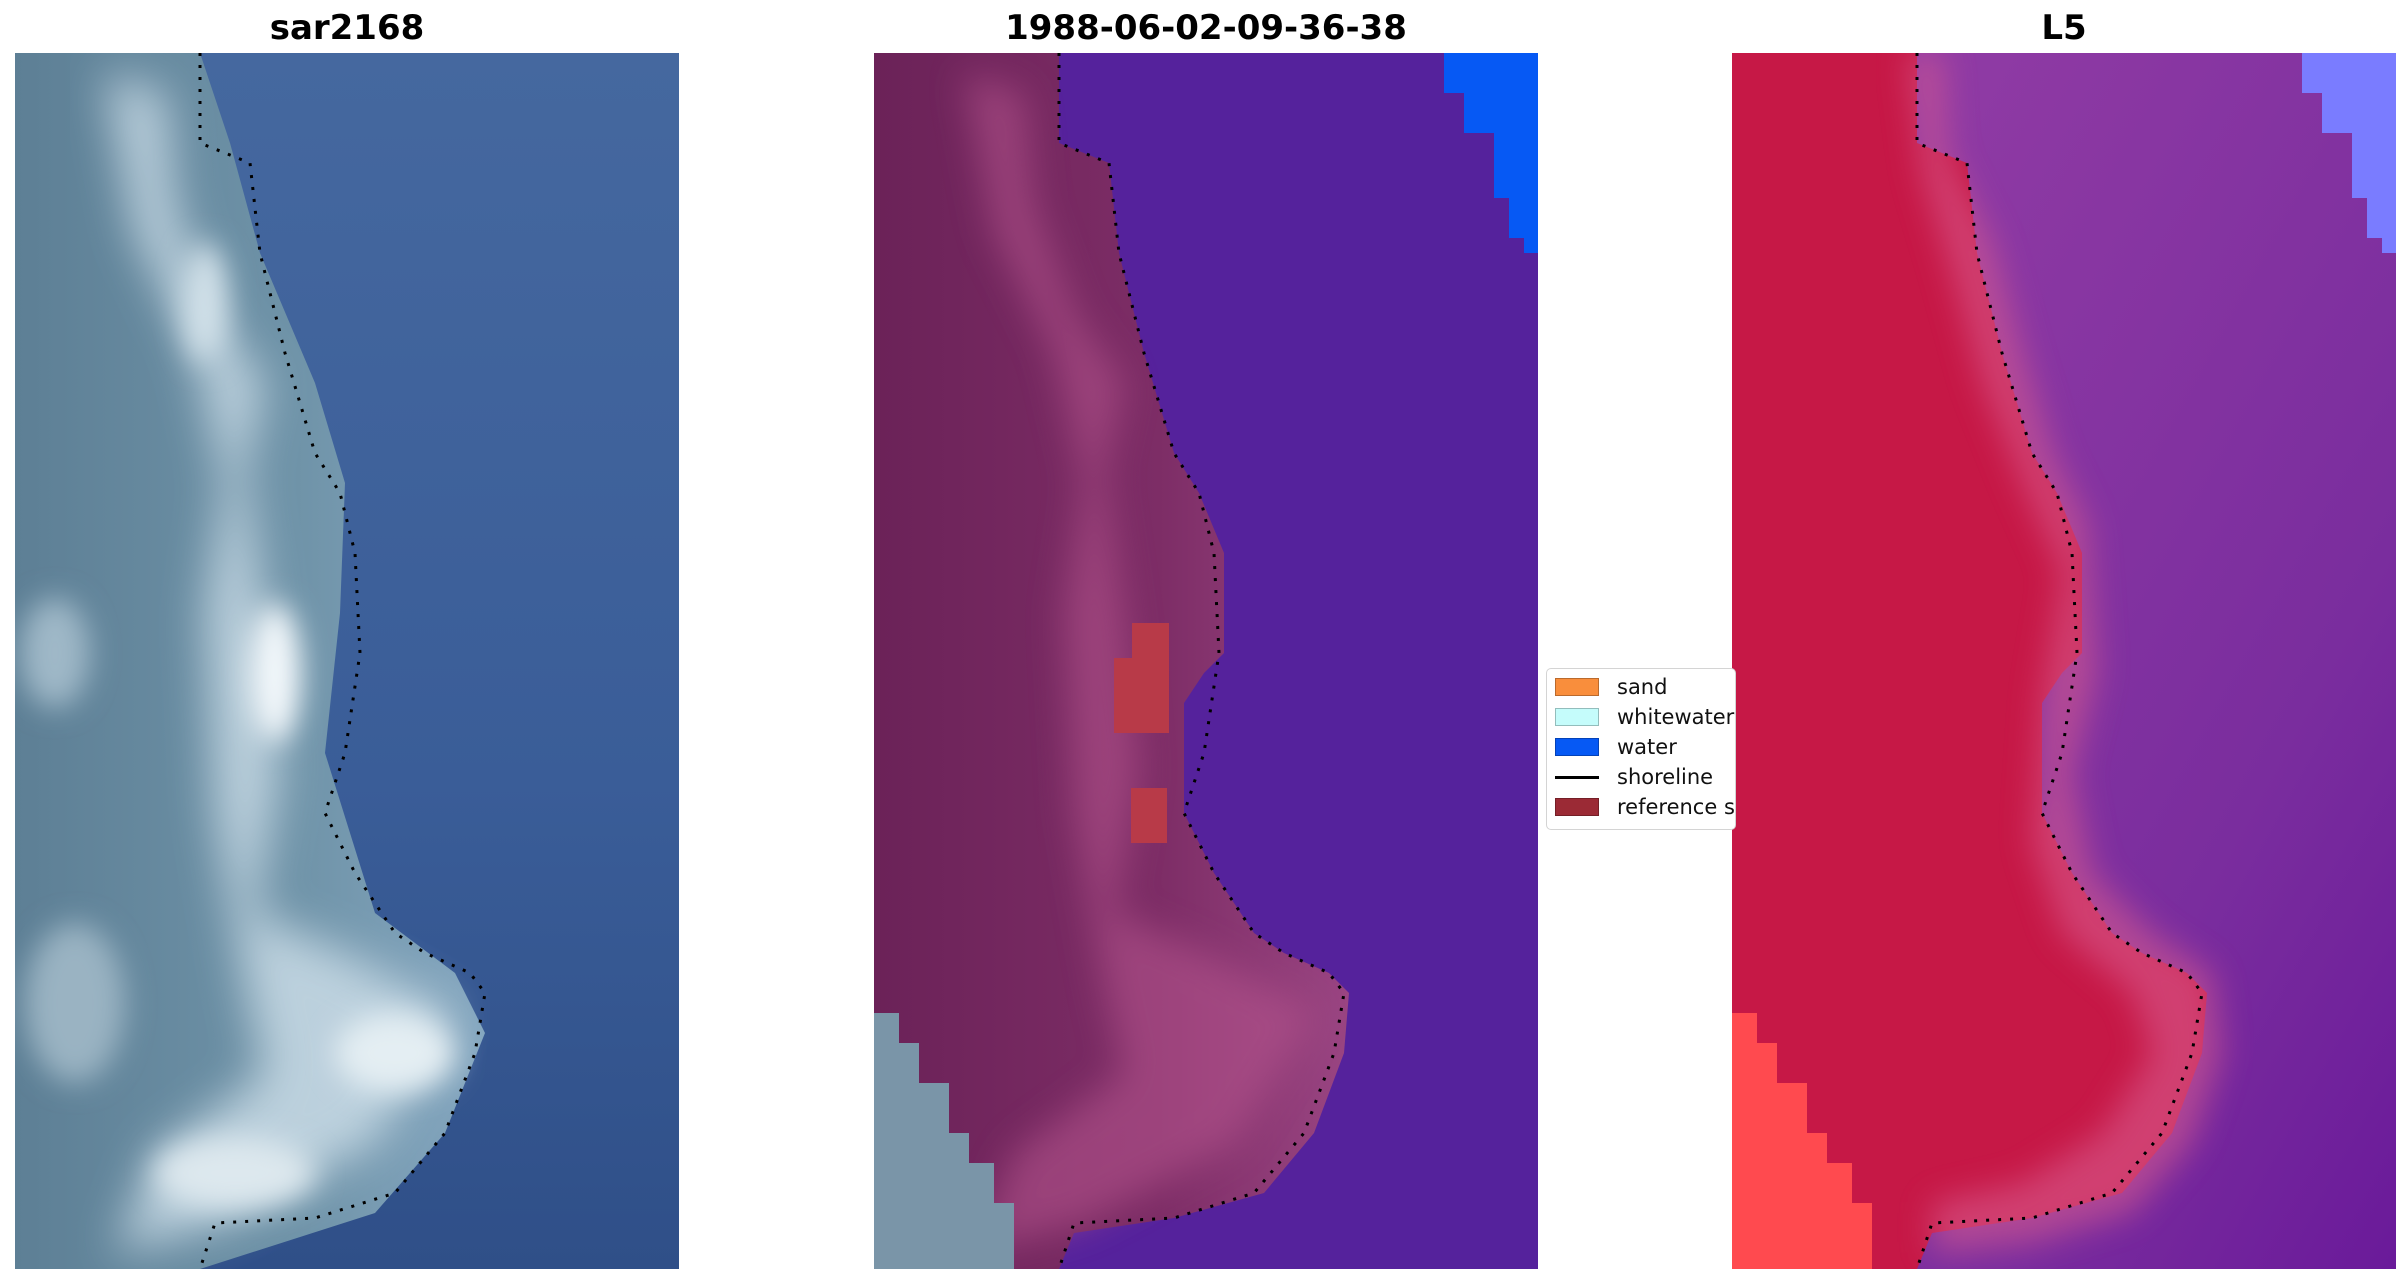 This screenshot has width=2408, height=1283. Describe the element at coordinates (1802, 1141) in the screenshot. I see `index-corner-region` at that location.